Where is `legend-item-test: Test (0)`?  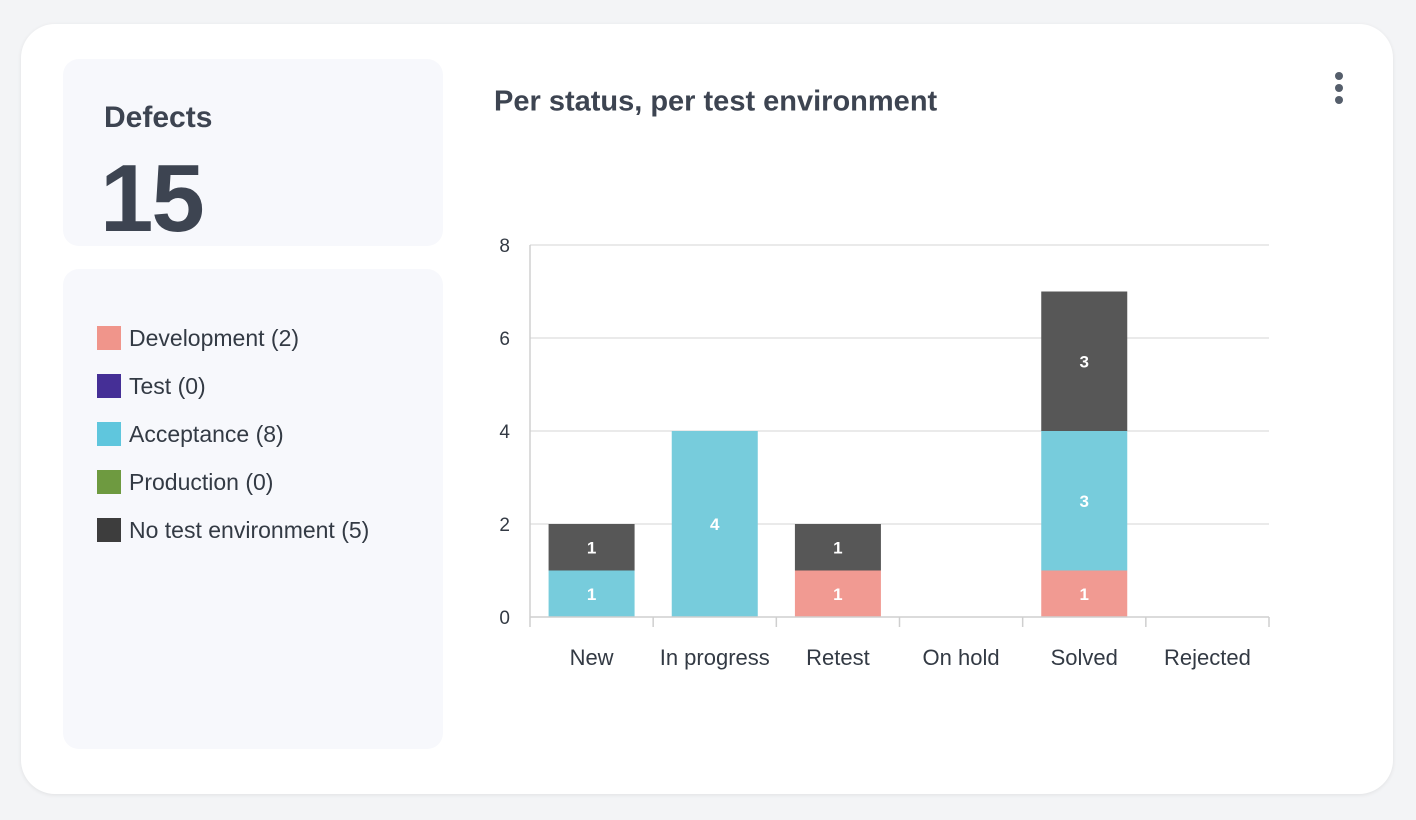
legend-item-test: Test (0) is located at coordinates (151, 385).